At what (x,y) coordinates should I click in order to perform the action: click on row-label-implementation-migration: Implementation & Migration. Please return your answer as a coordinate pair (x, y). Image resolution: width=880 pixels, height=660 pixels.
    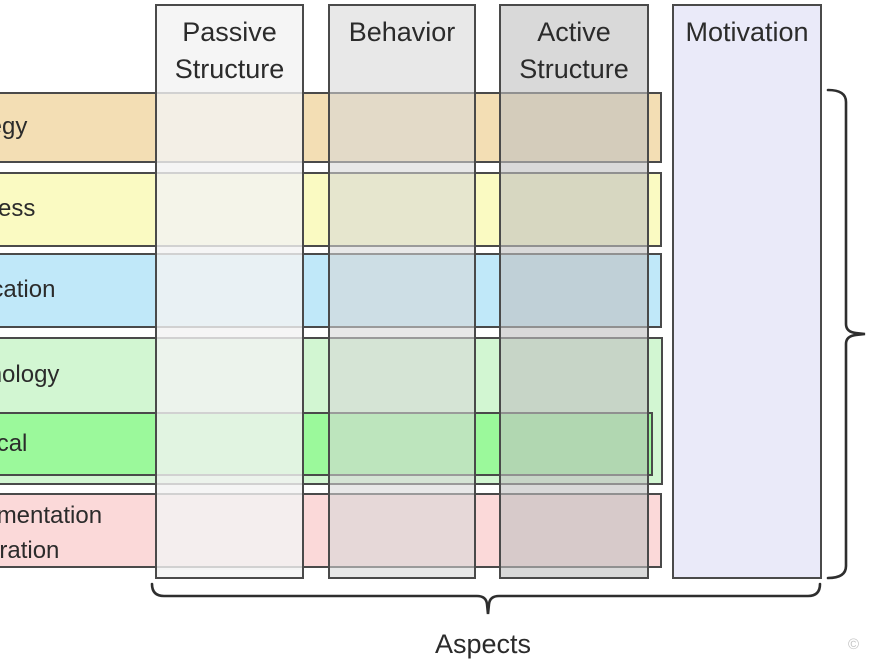
    Looking at the image, I should click on (51, 533).